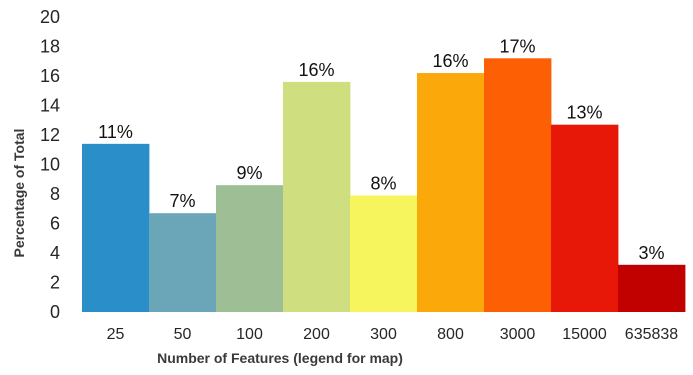 The image size is (693, 375). I want to click on data-label: 17%, so click(517, 46).